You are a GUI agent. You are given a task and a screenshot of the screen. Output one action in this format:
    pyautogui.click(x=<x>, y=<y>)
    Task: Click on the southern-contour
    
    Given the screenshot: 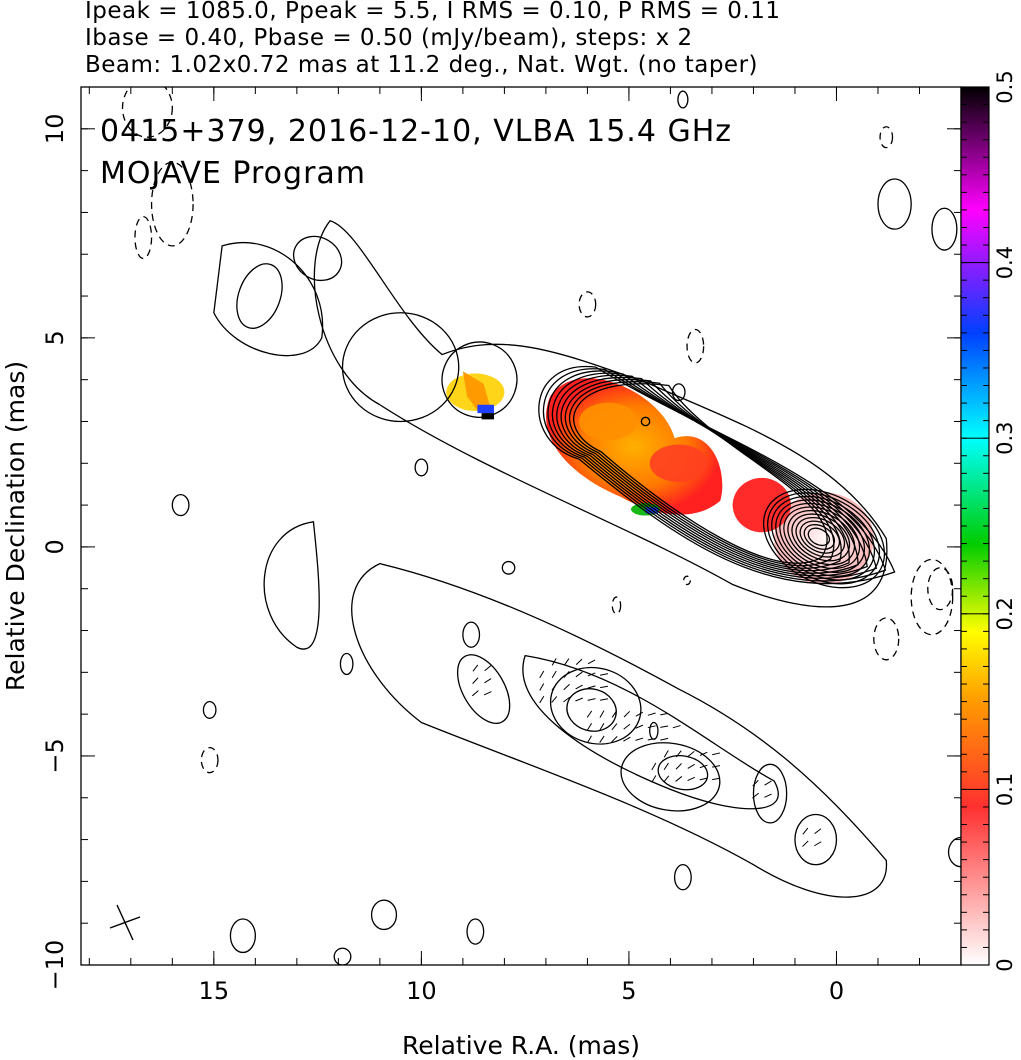 What is the action you would take?
    pyautogui.click(x=650, y=732)
    